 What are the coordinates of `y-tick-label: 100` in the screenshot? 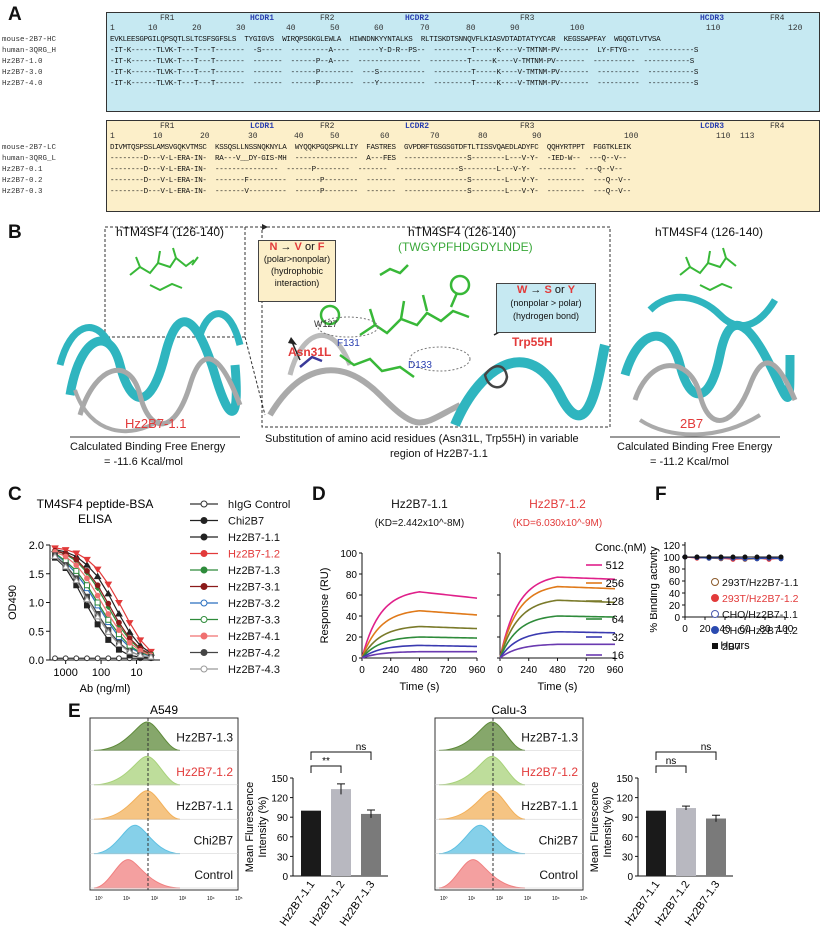 It's located at (348, 554).